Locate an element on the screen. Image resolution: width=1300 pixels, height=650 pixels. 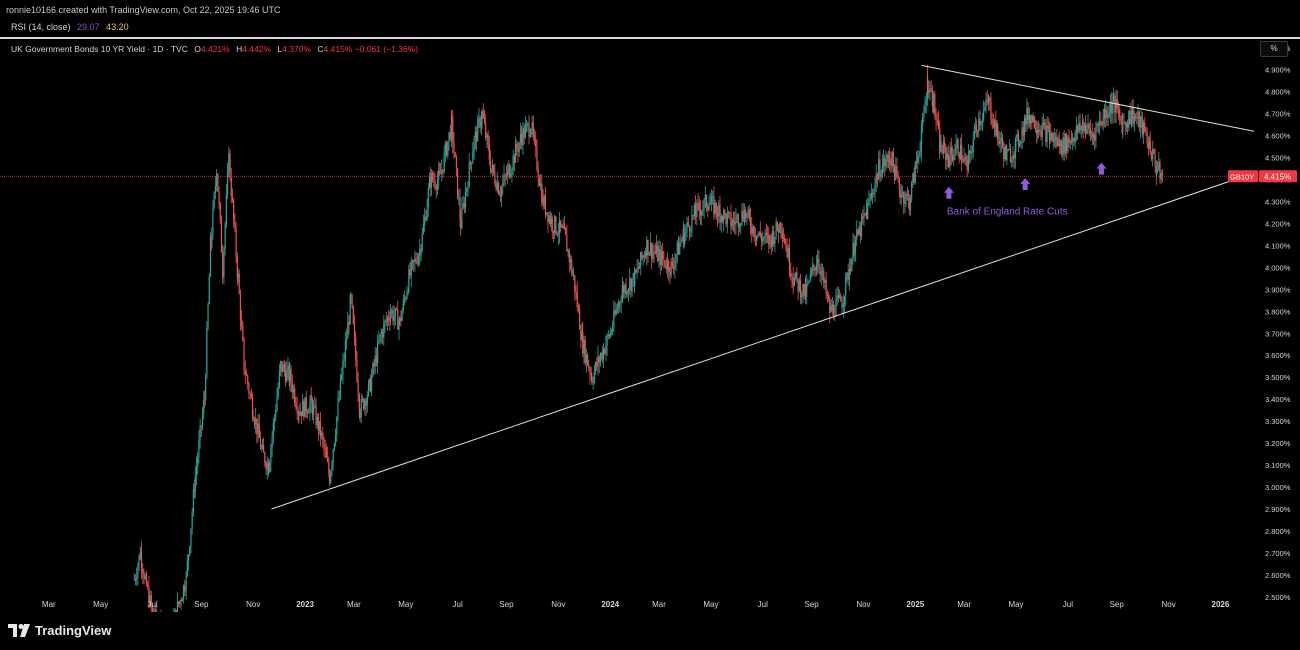
annotation-arrow-icon is located at coordinates (1101, 168).